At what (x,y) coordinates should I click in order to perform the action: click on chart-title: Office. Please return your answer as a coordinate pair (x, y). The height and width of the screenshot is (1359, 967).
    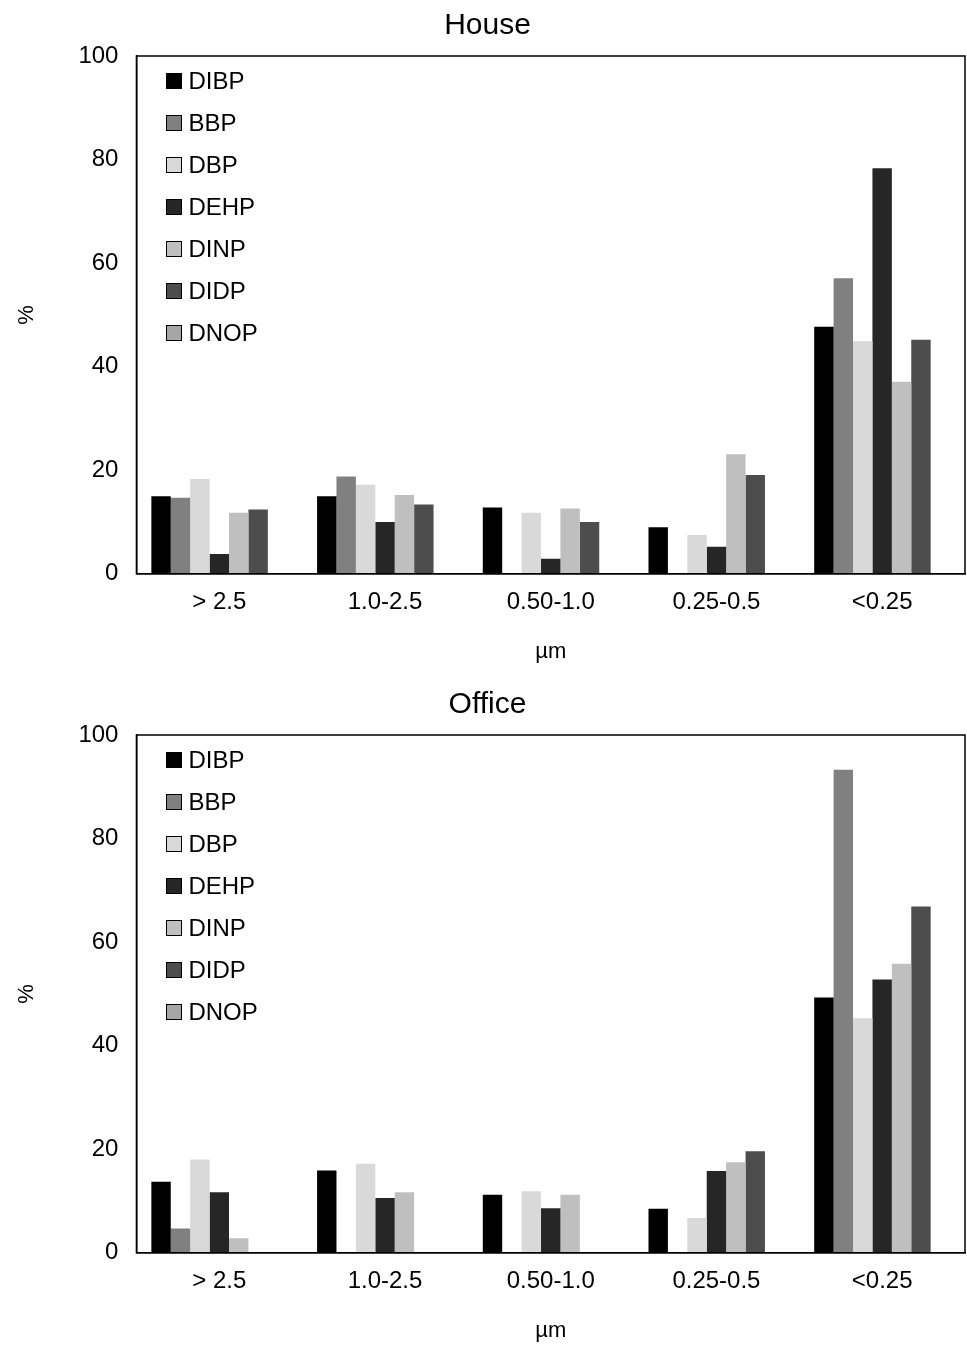
    Looking at the image, I should click on (487, 703).